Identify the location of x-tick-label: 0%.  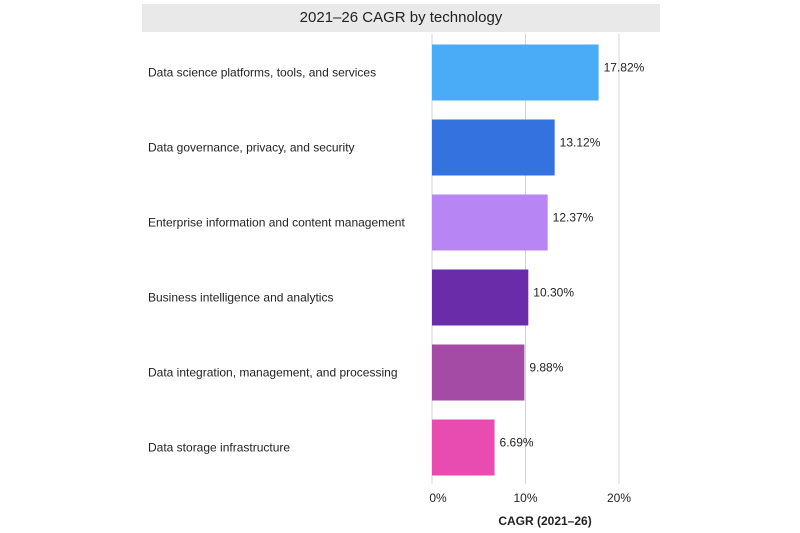
(438, 498).